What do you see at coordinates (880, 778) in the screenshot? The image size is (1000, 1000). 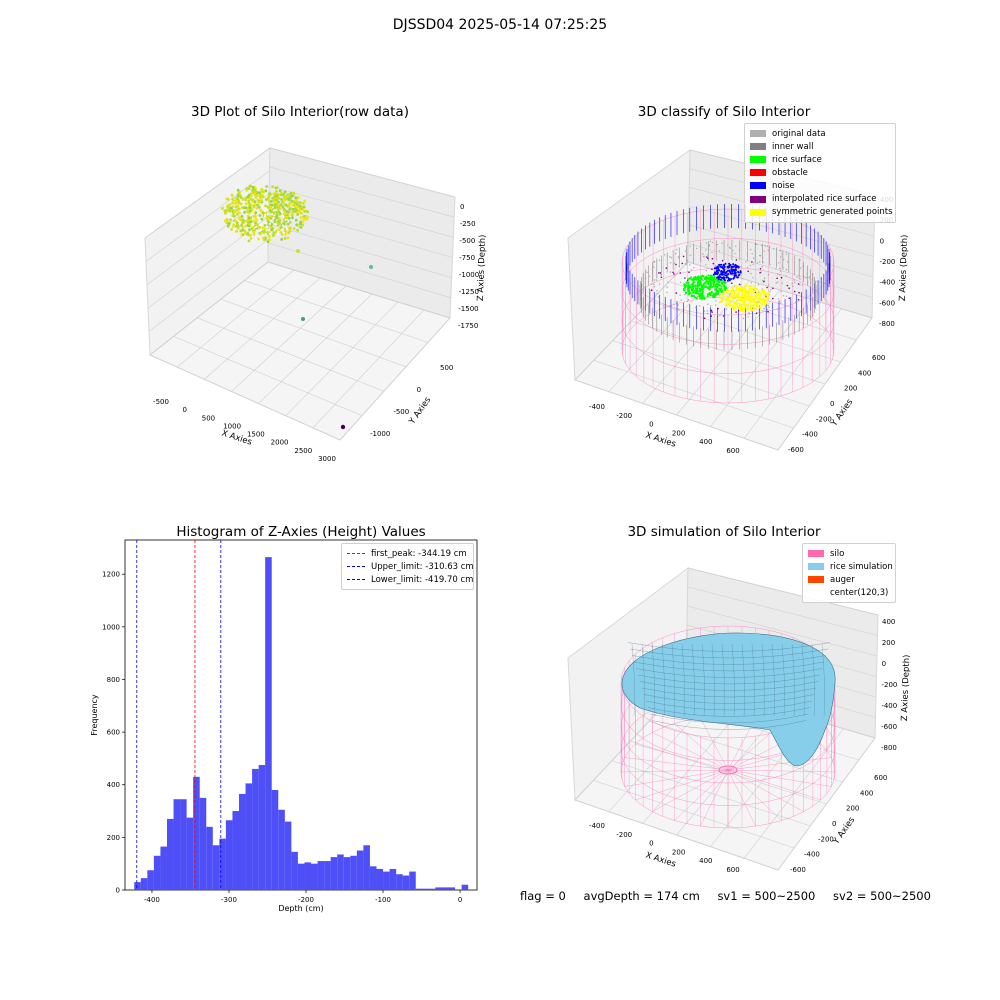 I see `p4yt-tick: 600` at bounding box center [880, 778].